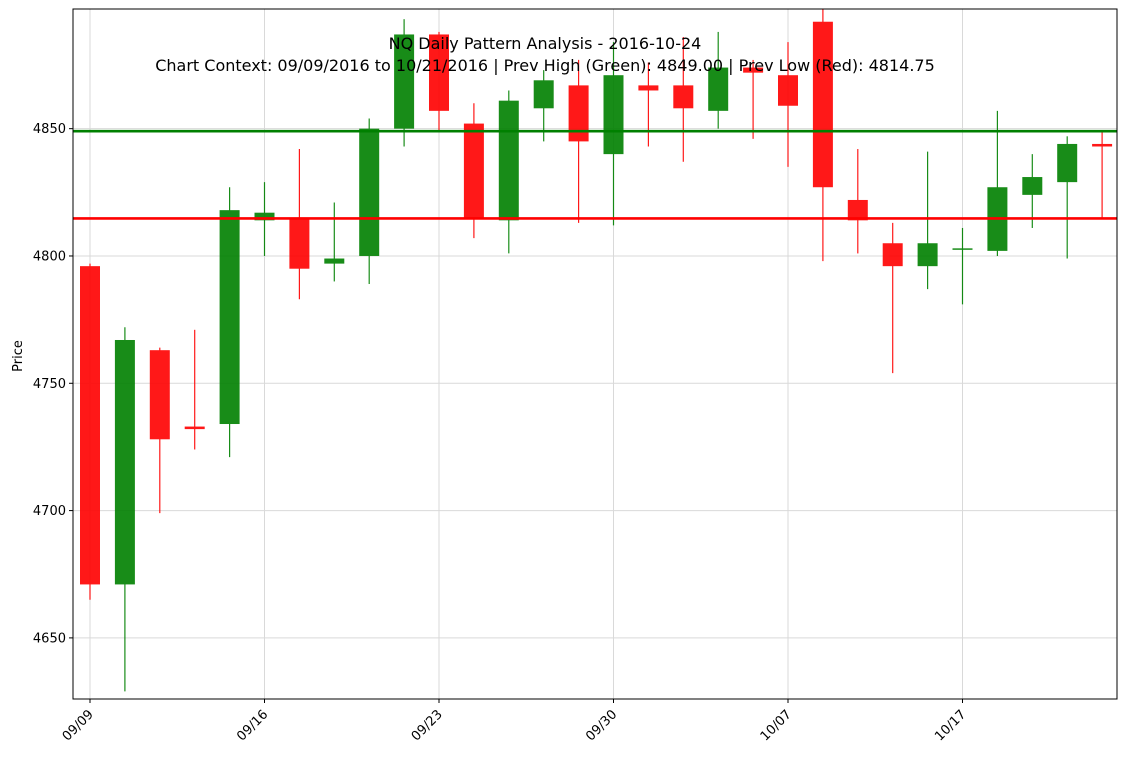  What do you see at coordinates (49, 129) in the screenshot?
I see `y-tick-label: 4850` at bounding box center [49, 129].